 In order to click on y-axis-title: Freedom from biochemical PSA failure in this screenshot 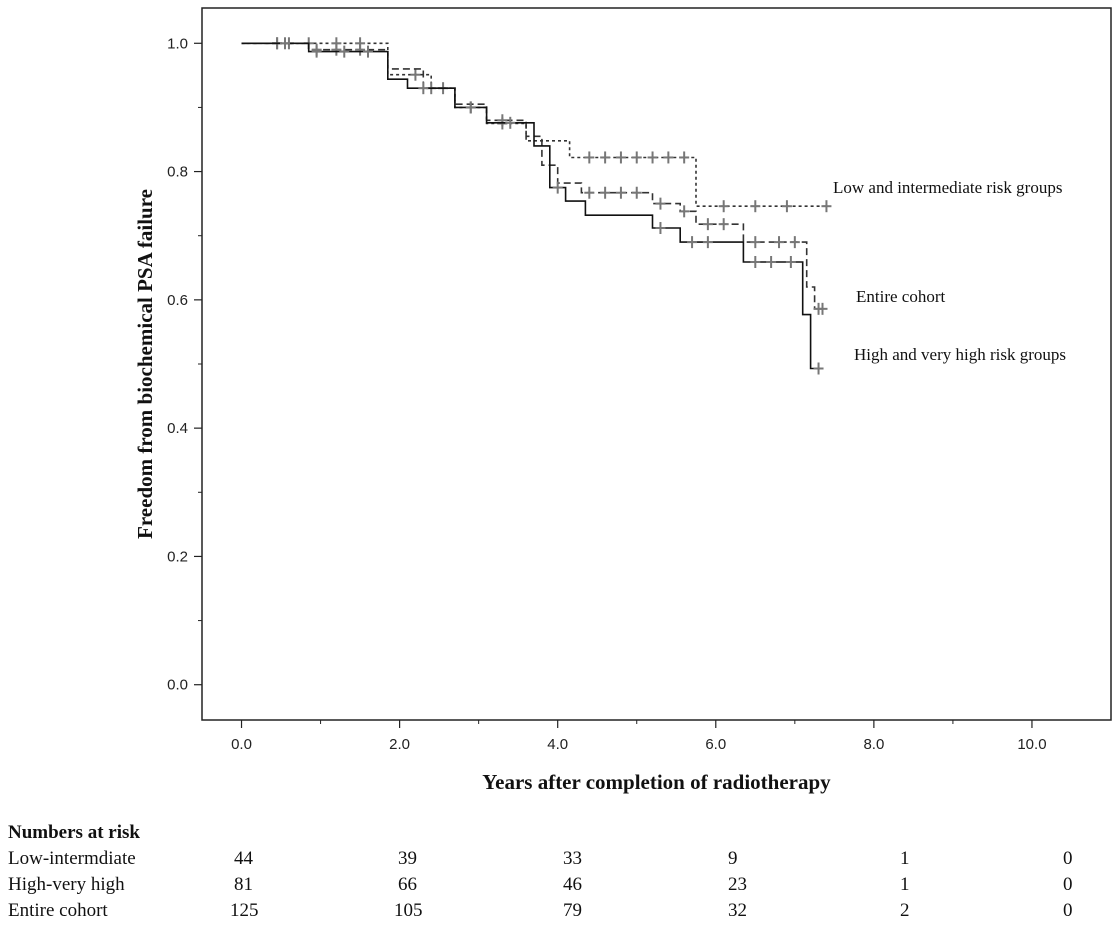, I will do `click(145, 364)`.